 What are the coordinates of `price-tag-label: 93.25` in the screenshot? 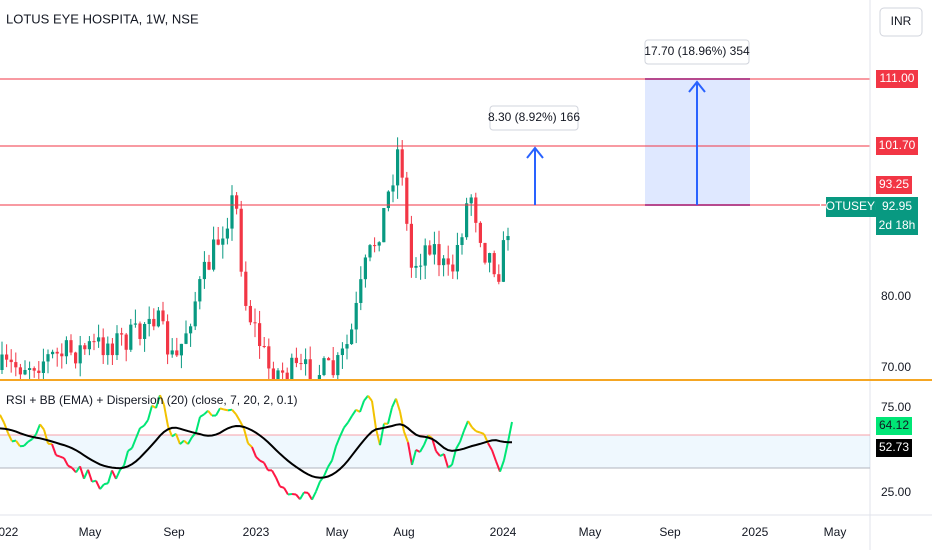 It's located at (894, 184).